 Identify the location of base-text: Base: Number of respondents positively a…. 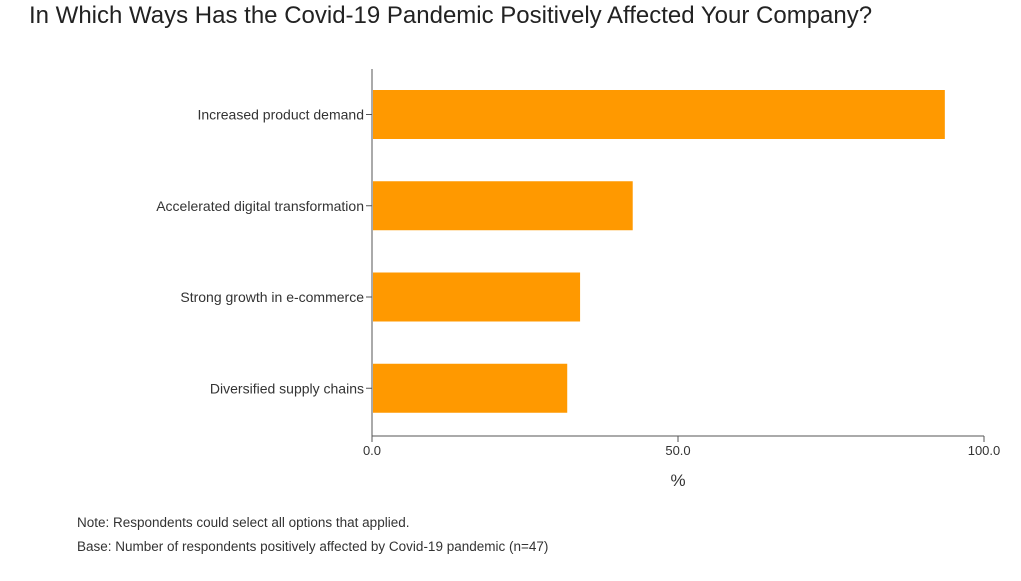
(313, 546).